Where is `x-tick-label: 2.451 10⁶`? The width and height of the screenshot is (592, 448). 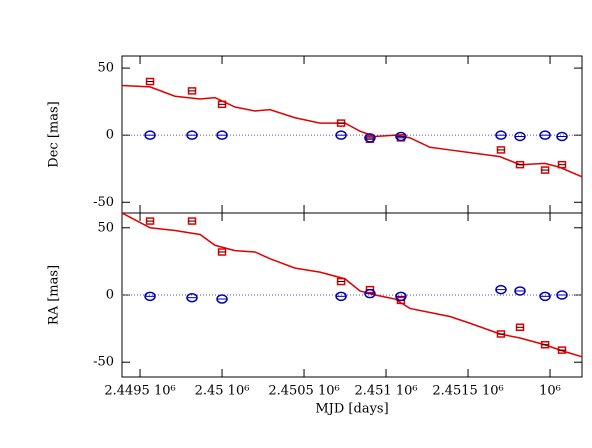
x-tick-label: 2.451 10⁶ is located at coordinates (385, 391).